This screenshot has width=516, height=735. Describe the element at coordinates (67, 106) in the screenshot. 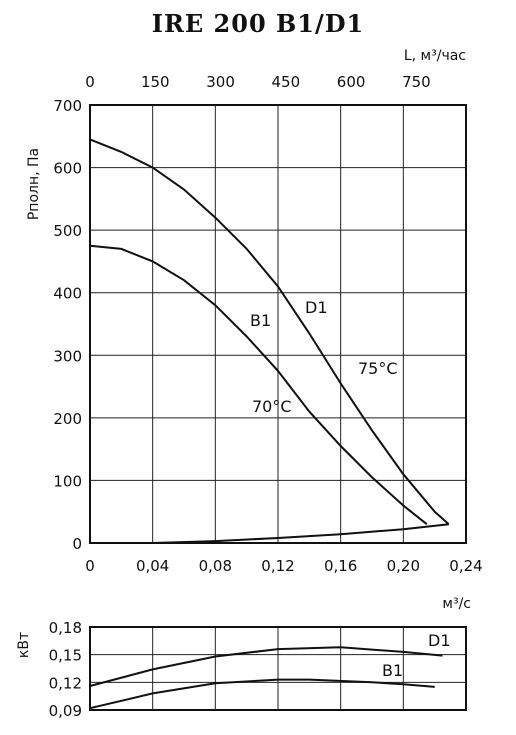

I see `y-tick-label: 700` at that location.